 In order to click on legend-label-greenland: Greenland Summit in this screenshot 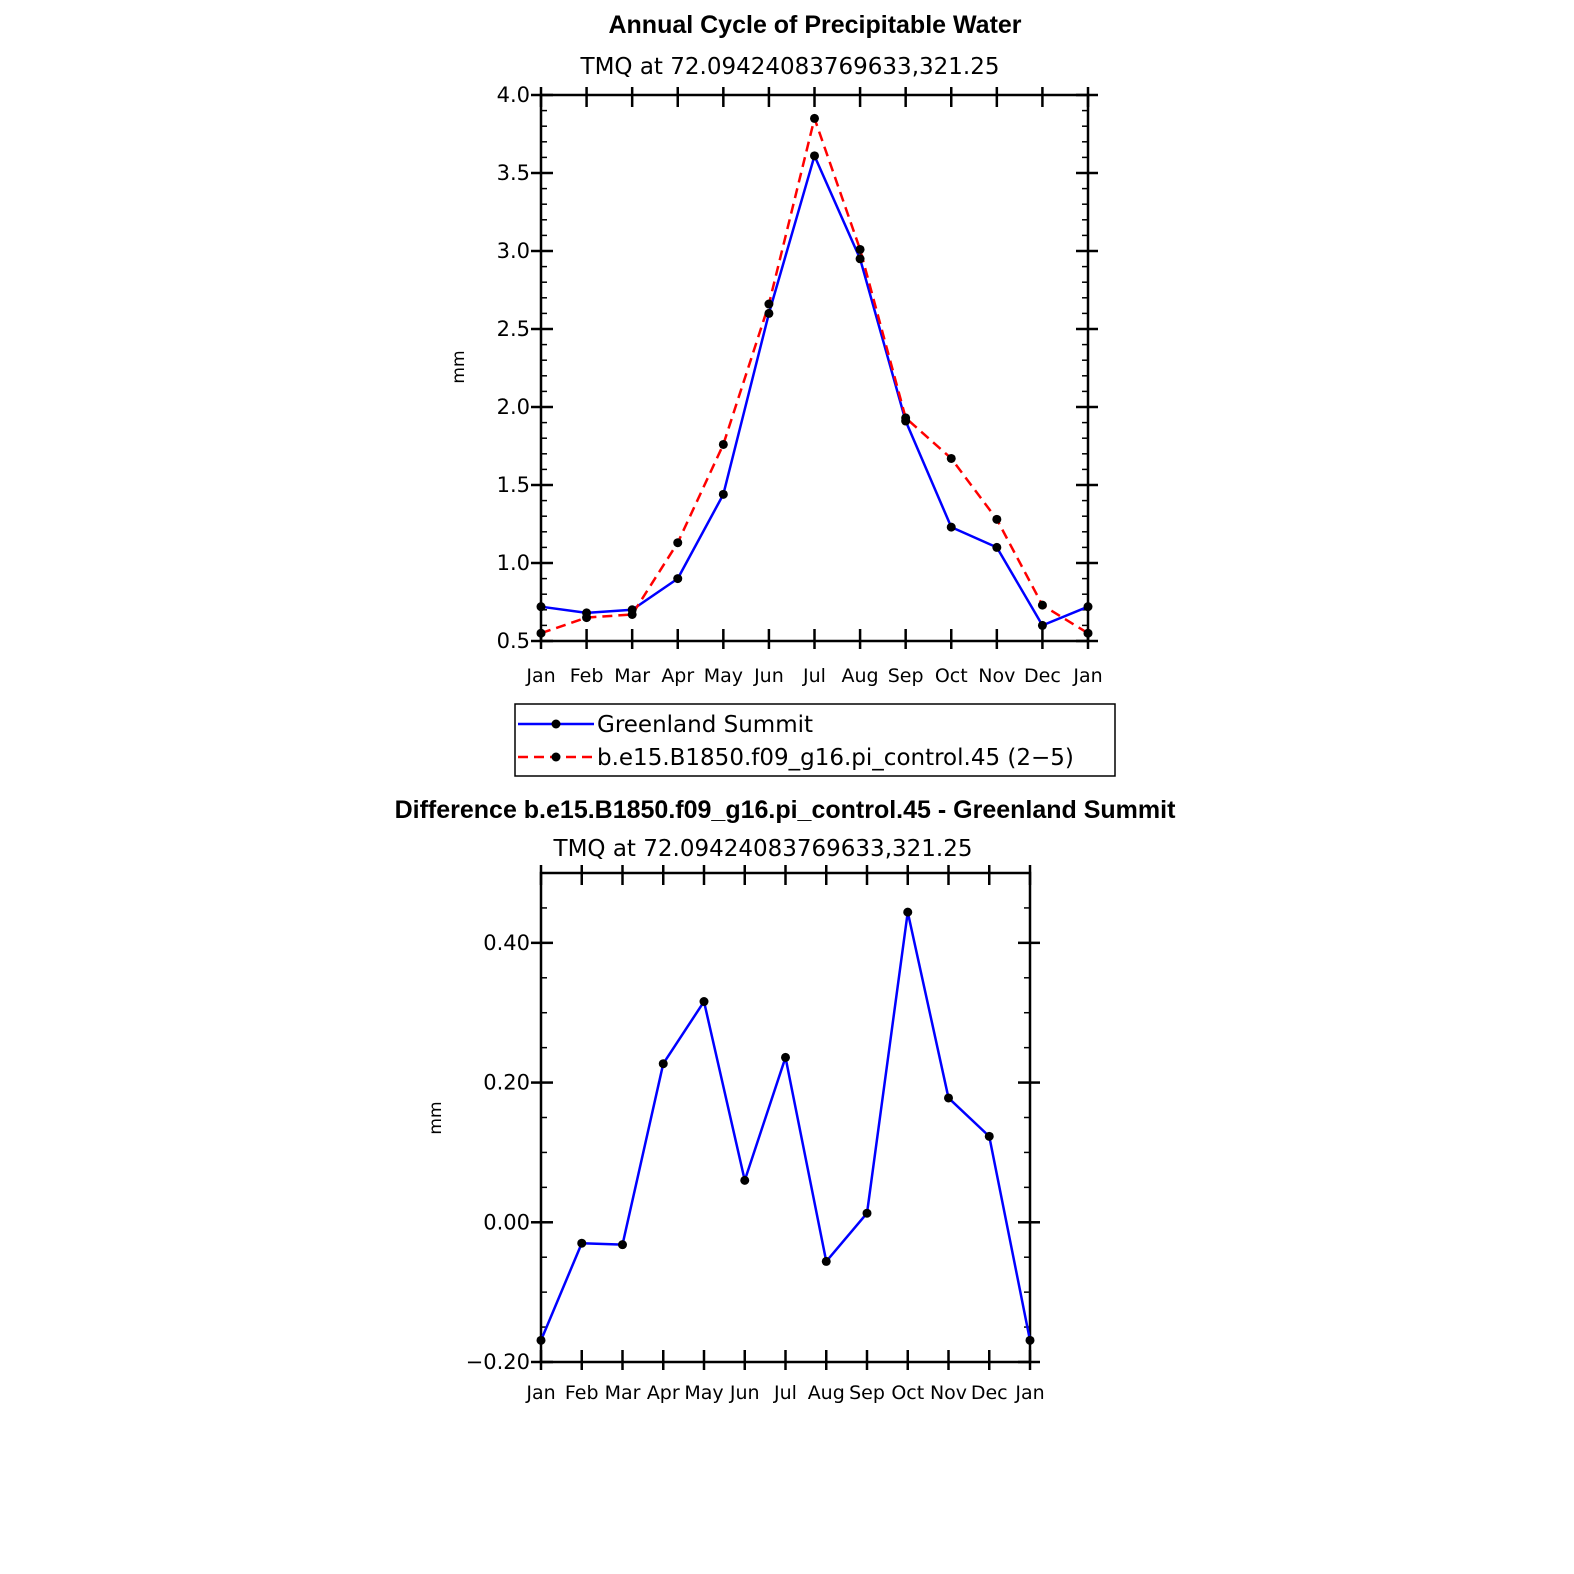, I will do `click(705, 725)`.